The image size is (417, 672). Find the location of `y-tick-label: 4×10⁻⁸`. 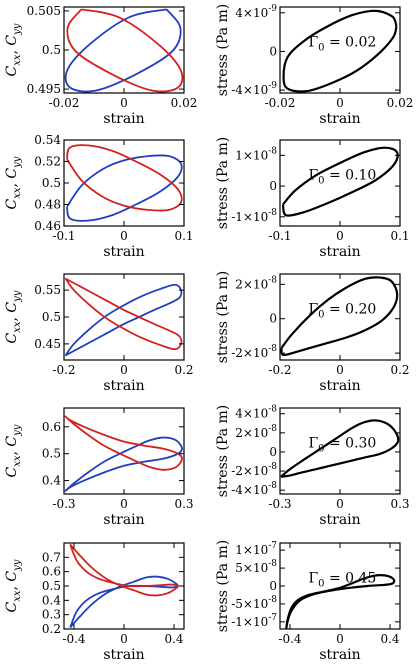

y-tick-label: 4×10⁻⁸ is located at coordinates (256, 413).